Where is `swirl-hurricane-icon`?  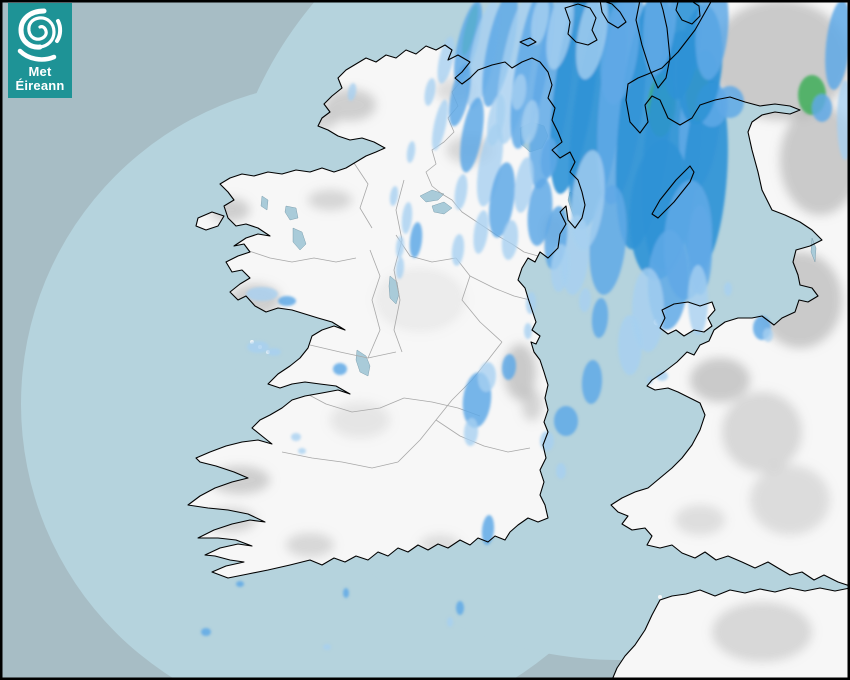 swirl-hurricane-icon is located at coordinates (40, 35).